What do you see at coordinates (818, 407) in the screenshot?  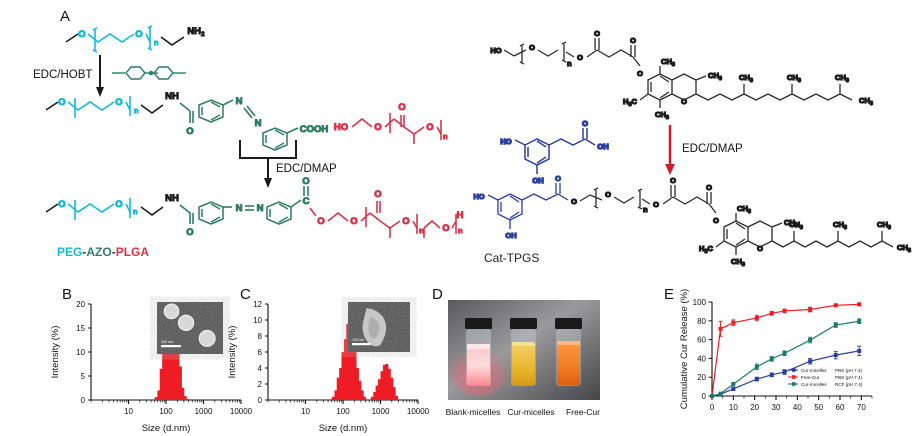 I see `svg-text: 50` at bounding box center [818, 407].